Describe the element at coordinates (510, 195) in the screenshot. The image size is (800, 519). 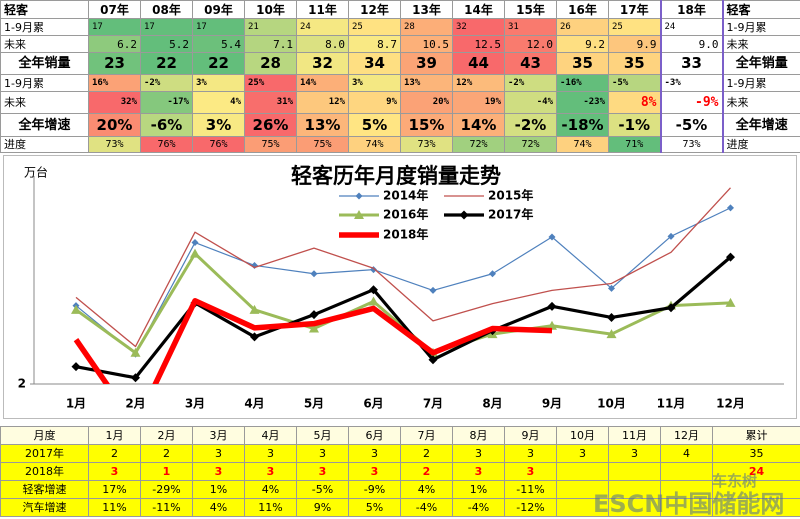
I see `legend-label: 2015年` at that location.